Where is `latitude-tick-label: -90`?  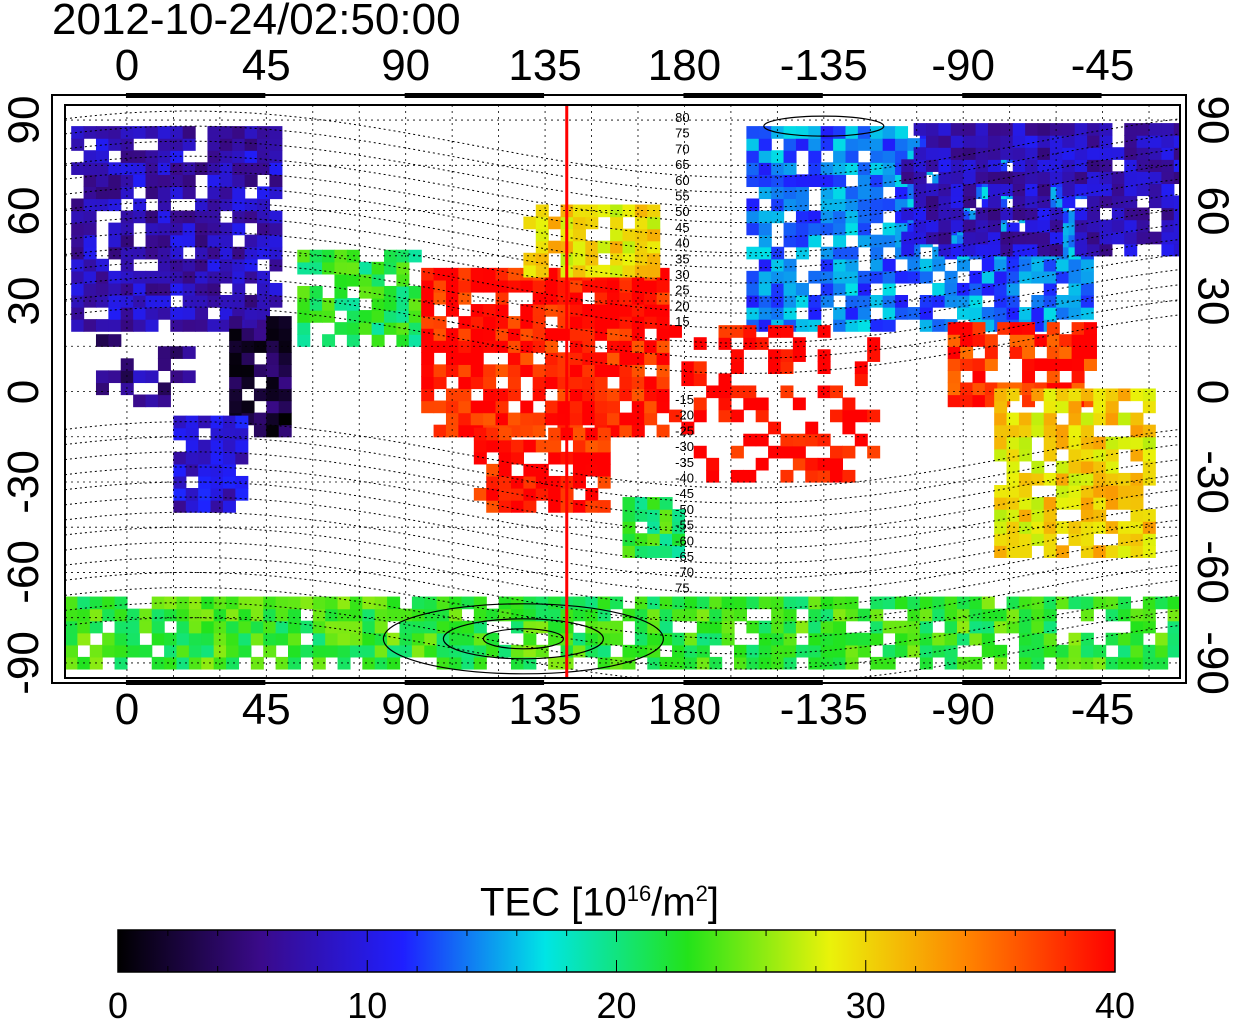 latitude-tick-label: -90 is located at coordinates (24, 663).